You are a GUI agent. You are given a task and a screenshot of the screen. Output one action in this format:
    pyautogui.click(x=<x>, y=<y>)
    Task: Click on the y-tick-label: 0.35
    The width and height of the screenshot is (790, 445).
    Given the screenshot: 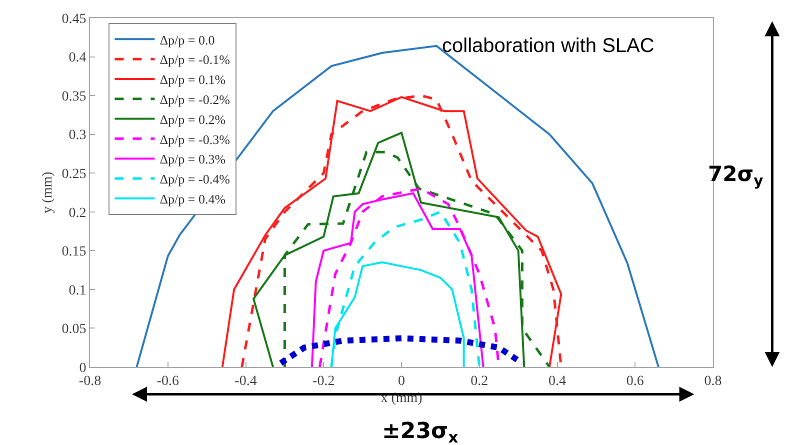 What is the action you would take?
    pyautogui.click(x=74, y=96)
    